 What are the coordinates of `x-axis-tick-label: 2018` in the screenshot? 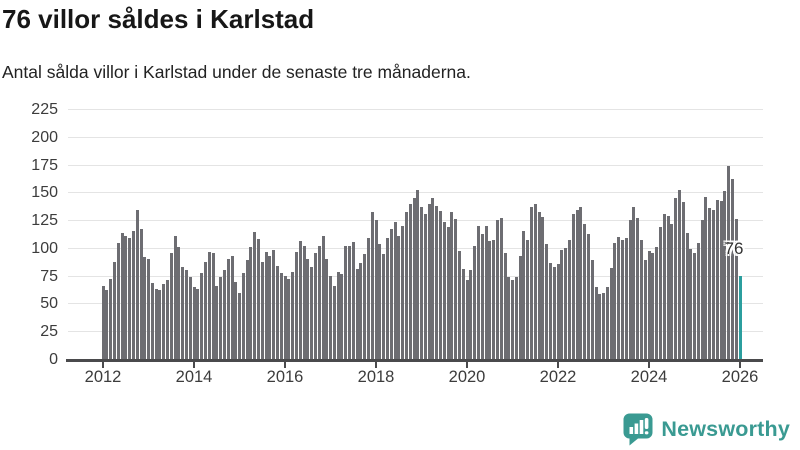 It's located at (376, 377).